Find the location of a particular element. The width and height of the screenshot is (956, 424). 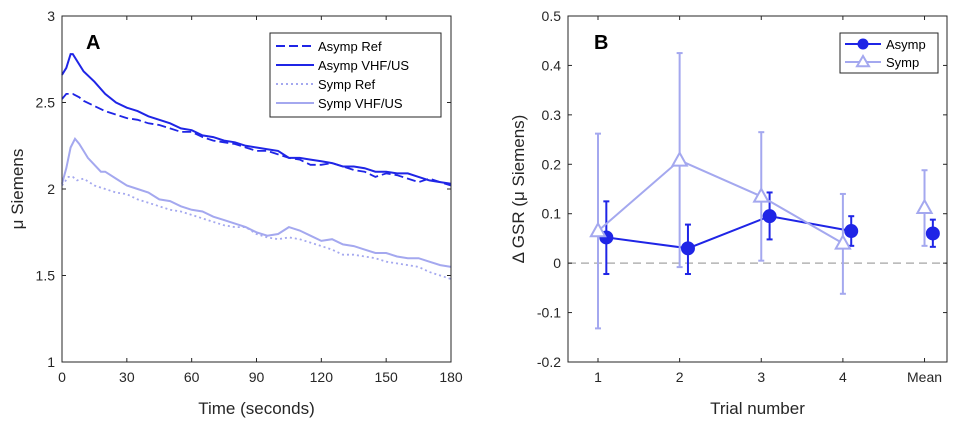

x-tick-label-b: 4 is located at coordinates (843, 377).